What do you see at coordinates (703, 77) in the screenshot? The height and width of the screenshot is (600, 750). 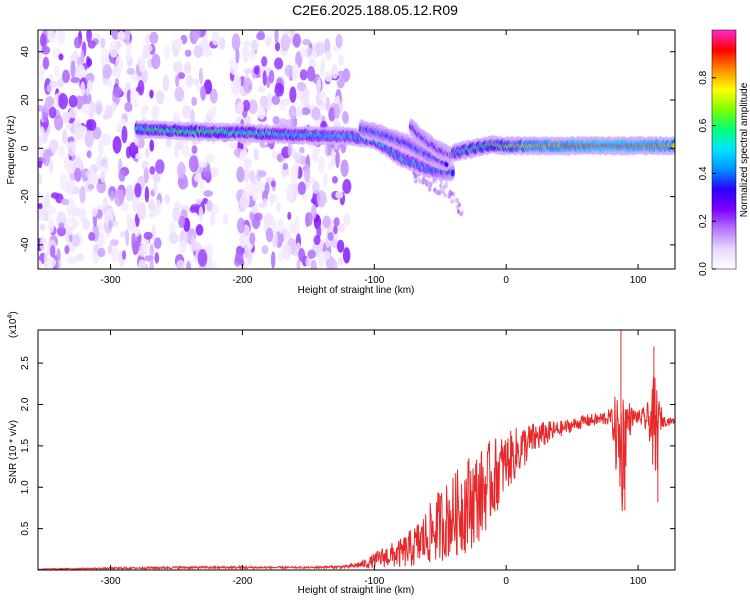 I see `colorbar-tick-label: 0.8` at bounding box center [703, 77].